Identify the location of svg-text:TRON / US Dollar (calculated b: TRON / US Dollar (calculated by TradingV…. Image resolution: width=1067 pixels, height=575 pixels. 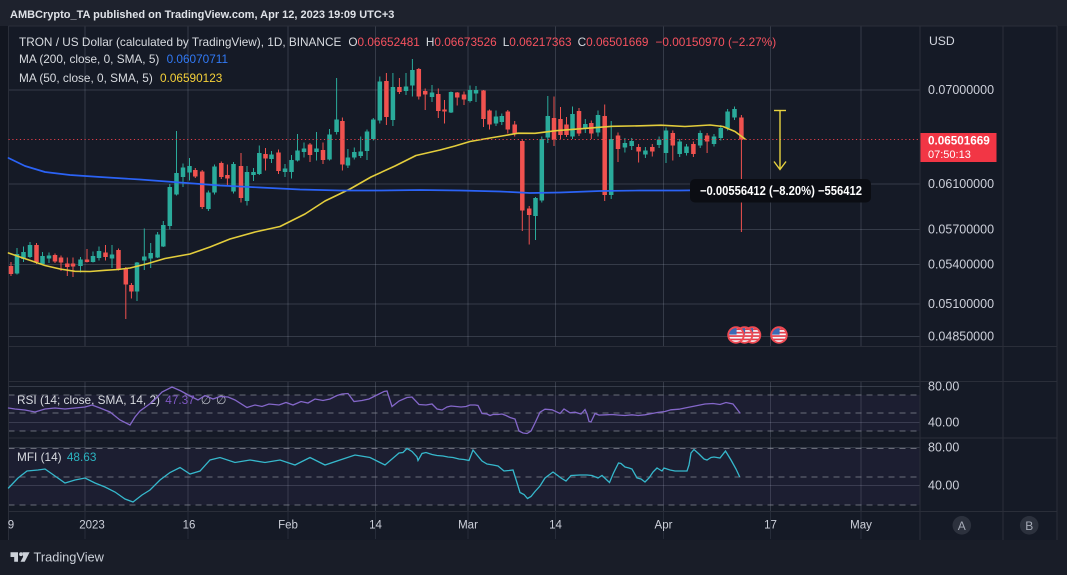
(397, 42).